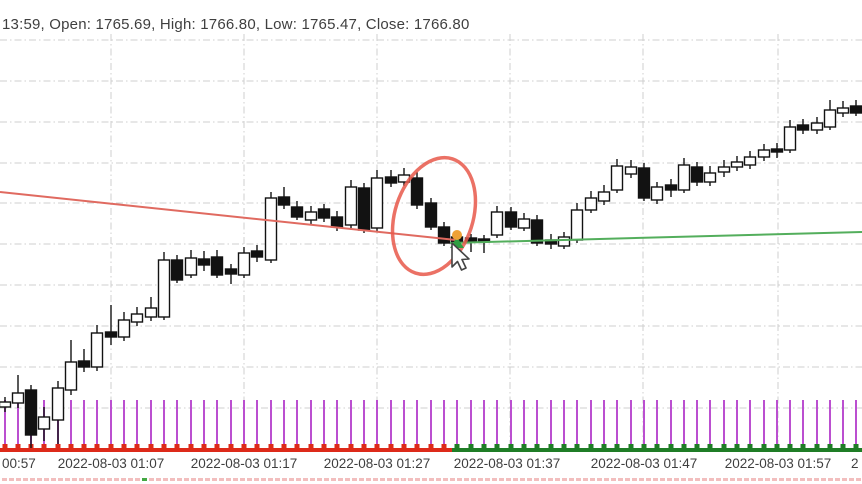 The width and height of the screenshot is (862, 484). What do you see at coordinates (226, 450) in the screenshot?
I see `baseline-red-segment` at bounding box center [226, 450].